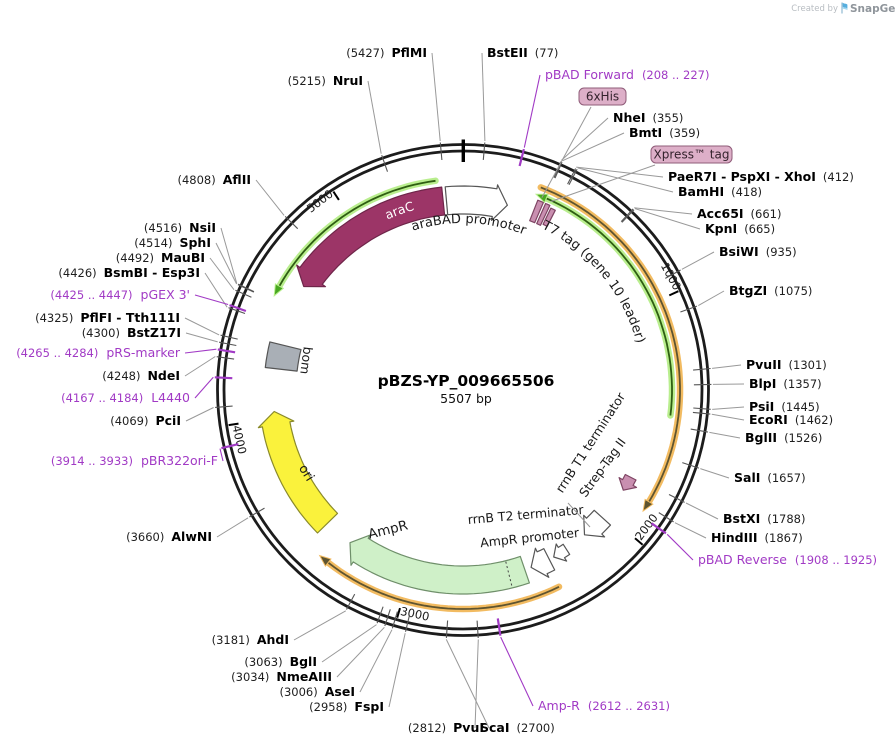 The height and width of the screenshot is (746, 895). Describe the element at coordinates (338, 122) in the screenshot. I see `enzyme-nrui: (5215) NruI` at that location.